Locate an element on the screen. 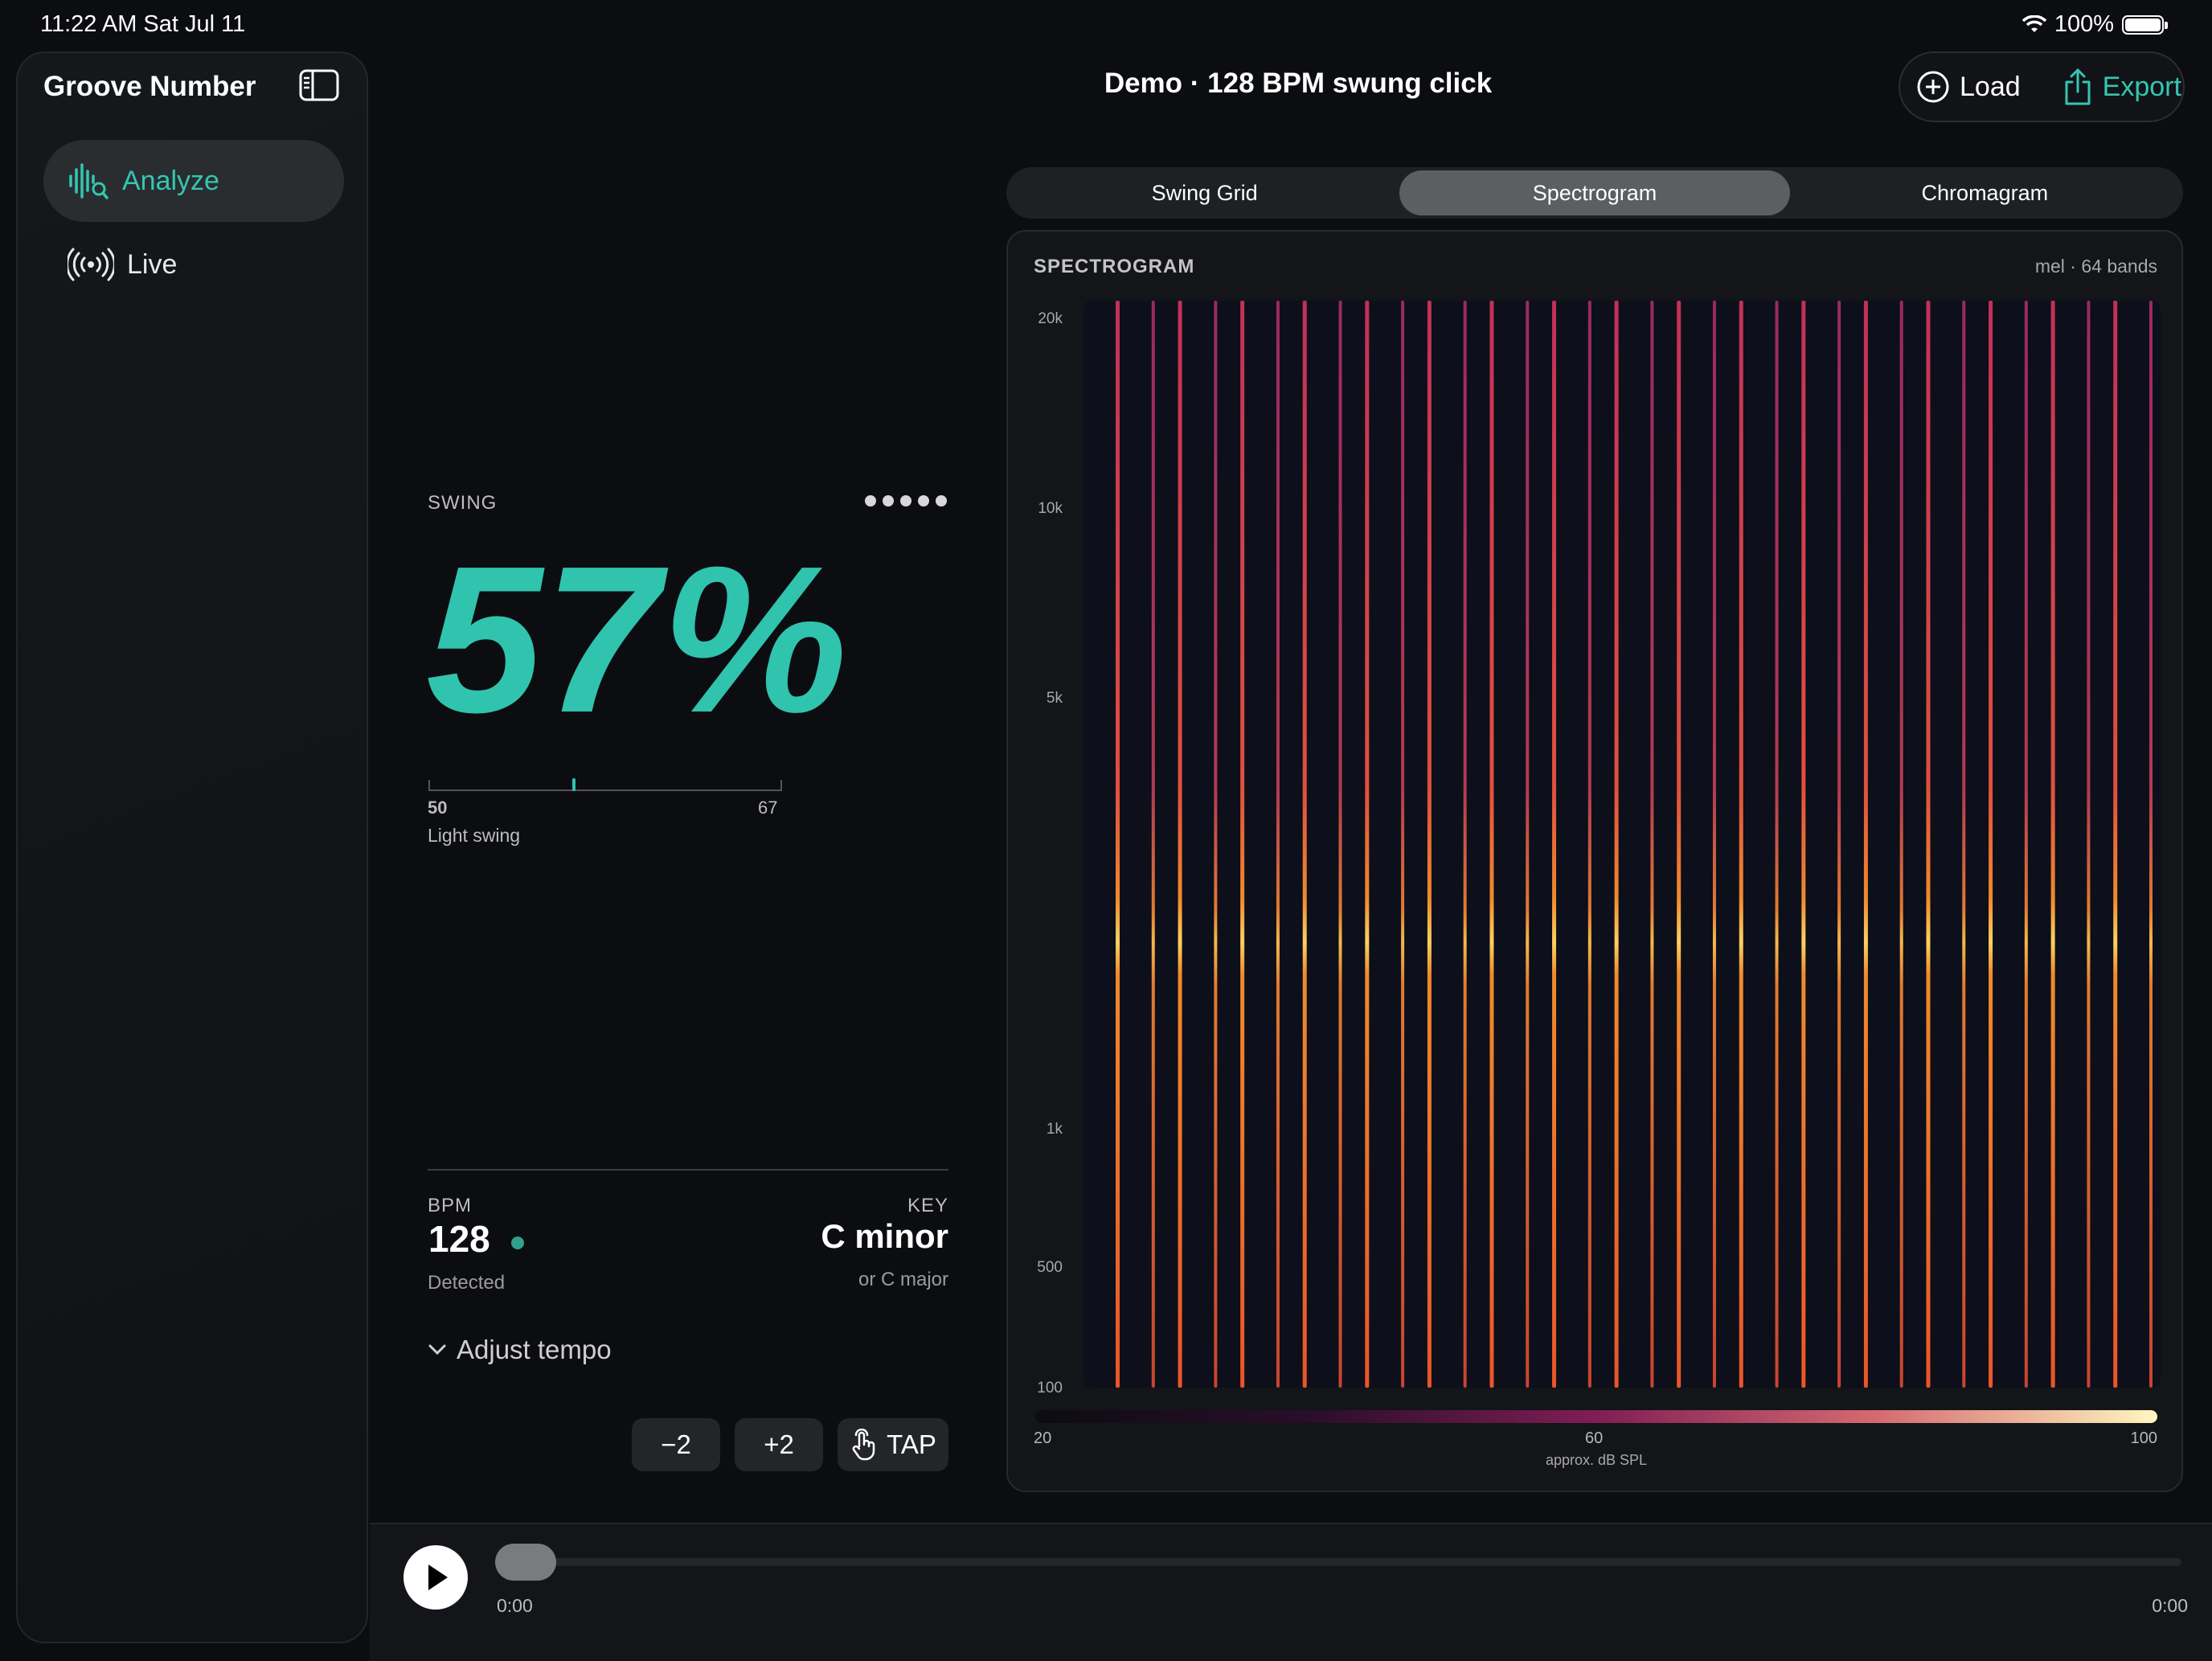 This screenshot has height=1661, width=2212. wifi-icon is located at coordinates (2034, 23).